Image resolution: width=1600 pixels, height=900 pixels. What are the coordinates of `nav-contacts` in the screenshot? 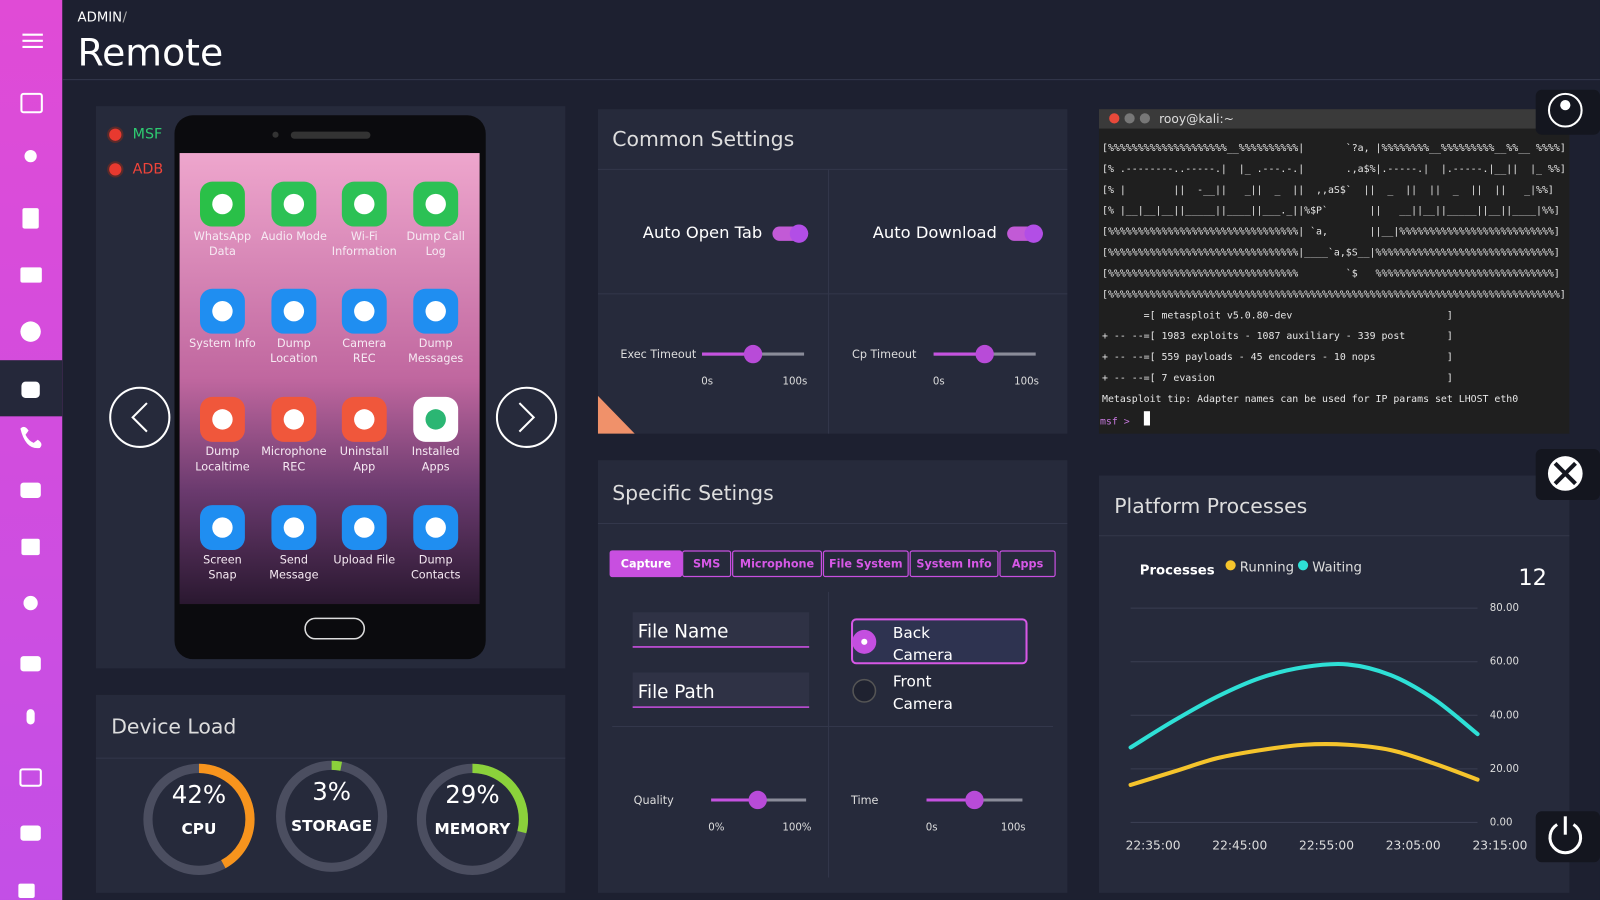 It's located at (30, 547).